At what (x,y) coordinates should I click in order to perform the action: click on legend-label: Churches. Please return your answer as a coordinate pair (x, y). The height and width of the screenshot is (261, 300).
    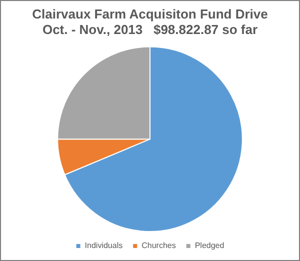
    Looking at the image, I should click on (159, 245).